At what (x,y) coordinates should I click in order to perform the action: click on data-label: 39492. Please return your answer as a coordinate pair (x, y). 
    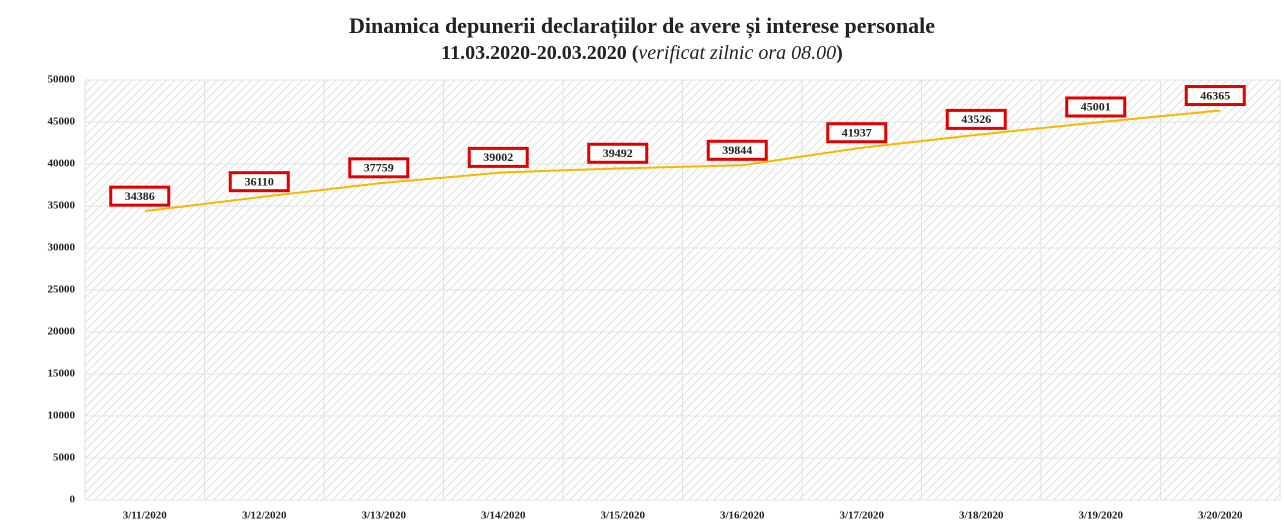
    Looking at the image, I should click on (618, 153).